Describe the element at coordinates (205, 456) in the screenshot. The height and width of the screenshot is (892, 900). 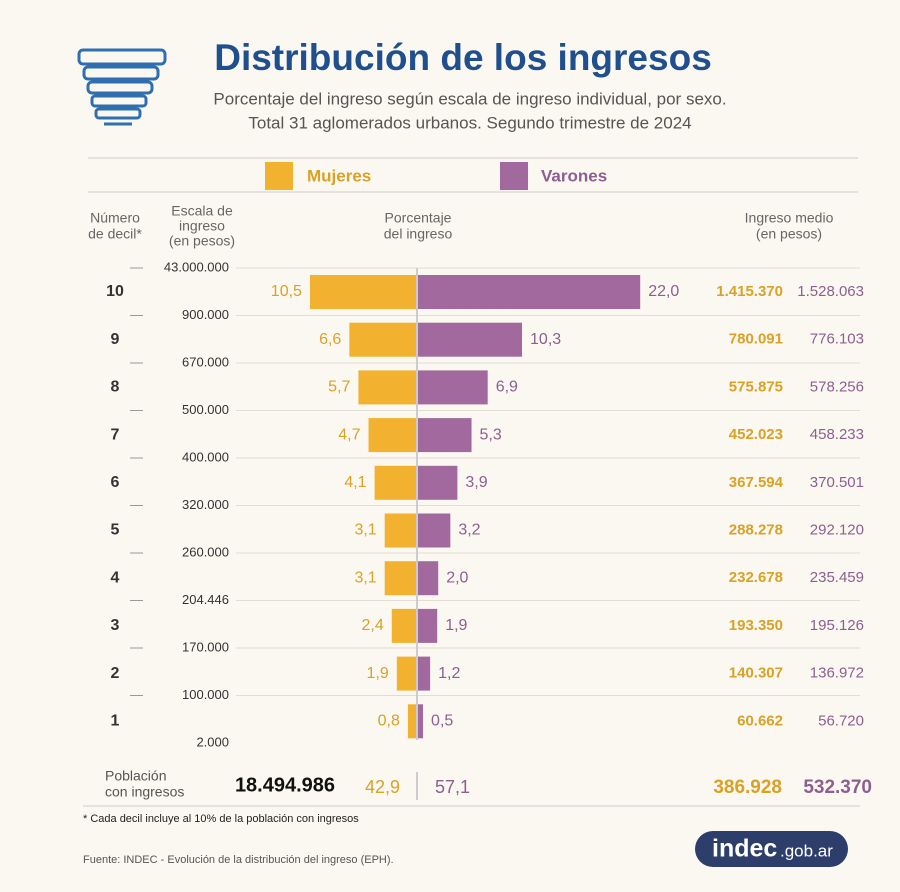
I see `scale-bound-label: 400.000` at that location.